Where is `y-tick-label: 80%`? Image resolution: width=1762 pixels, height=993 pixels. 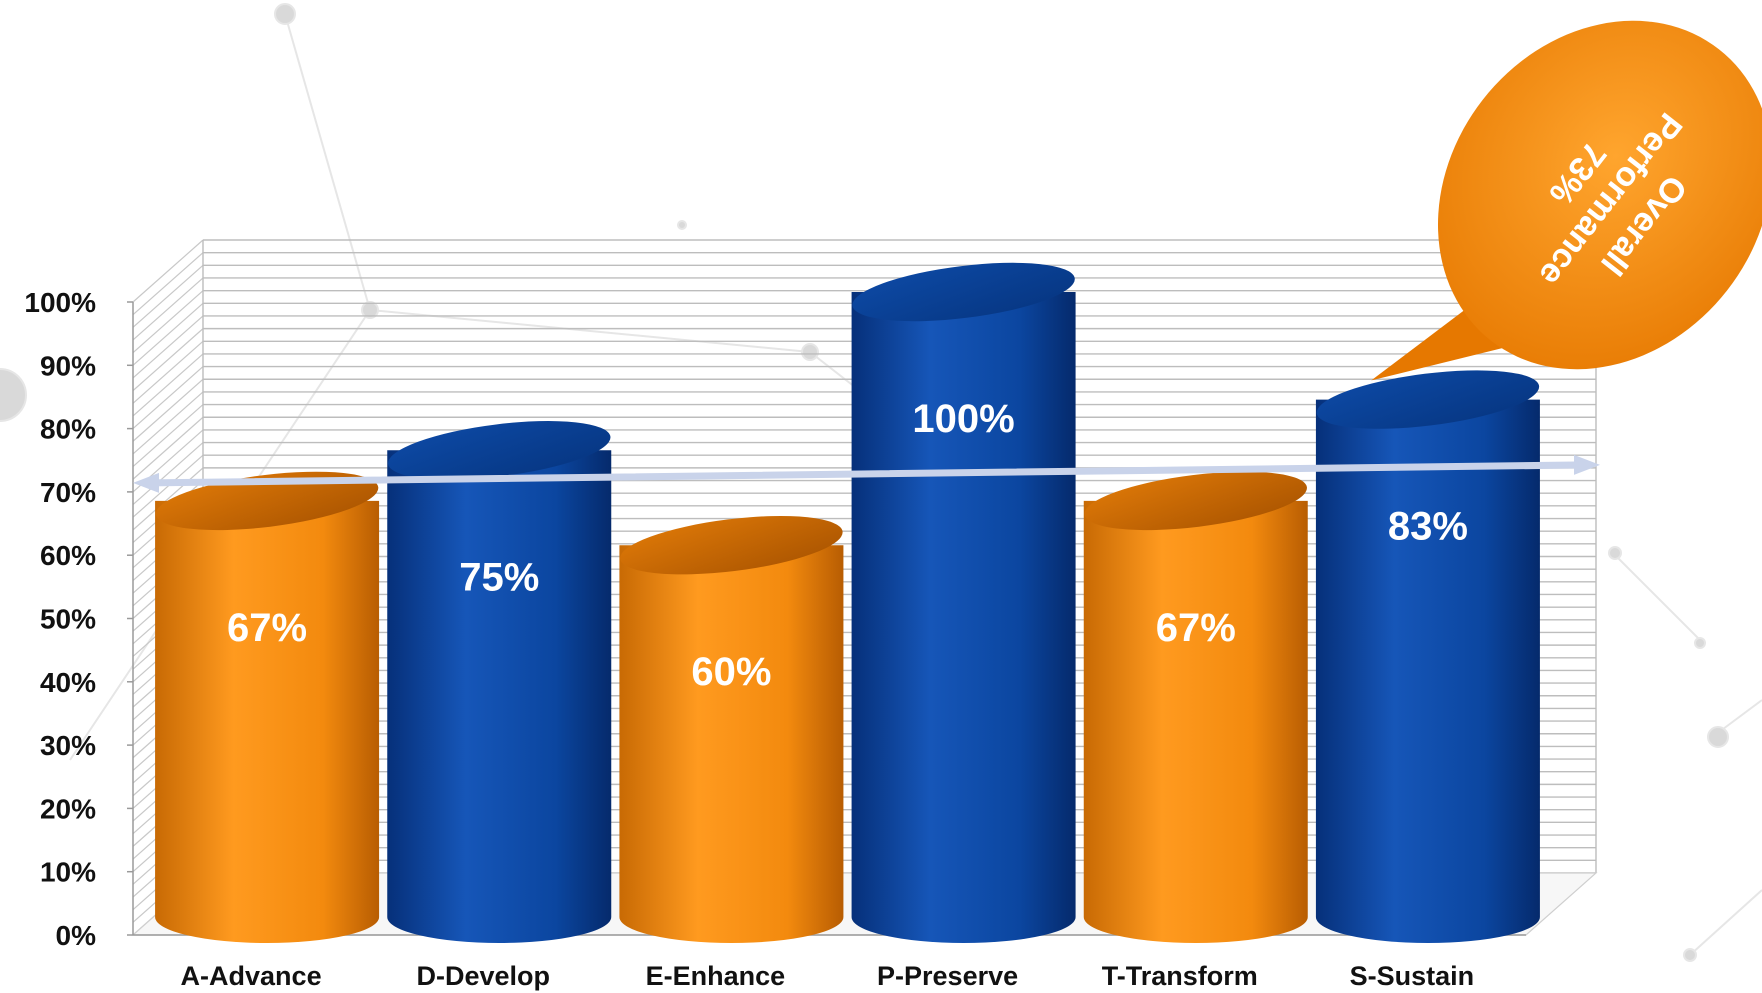
y-tick-label: 80% is located at coordinates (68, 429).